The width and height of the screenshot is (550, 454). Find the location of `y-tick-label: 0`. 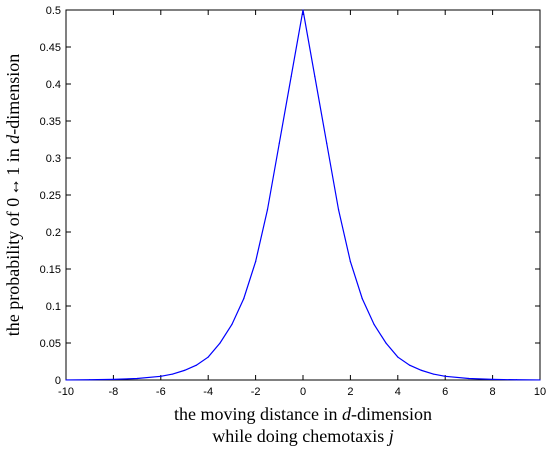

y-tick-label: 0 is located at coordinates (58, 381).